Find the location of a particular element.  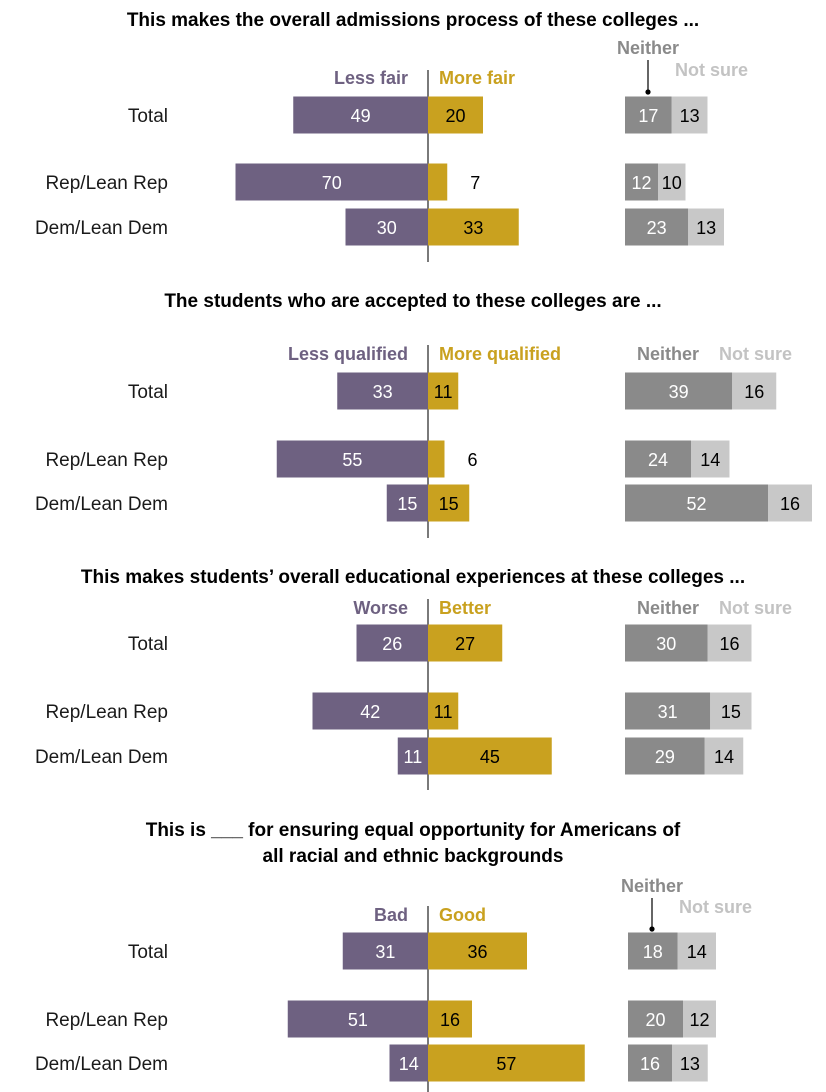

panel-4-title: all racial and ethnic backgrounds is located at coordinates (413, 856).